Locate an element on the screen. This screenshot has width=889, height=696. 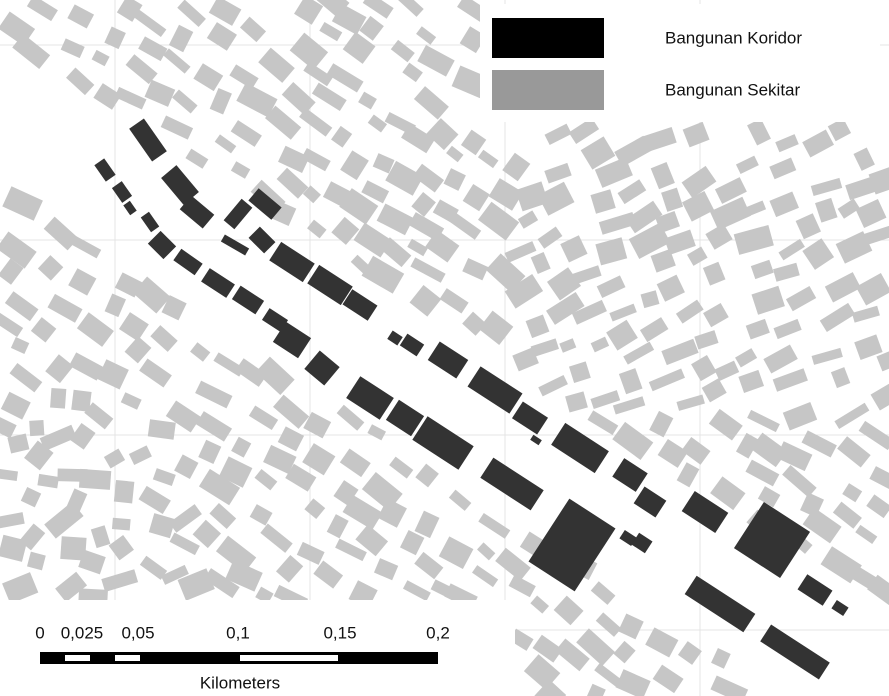
legend-swatch is located at coordinates (548, 38).